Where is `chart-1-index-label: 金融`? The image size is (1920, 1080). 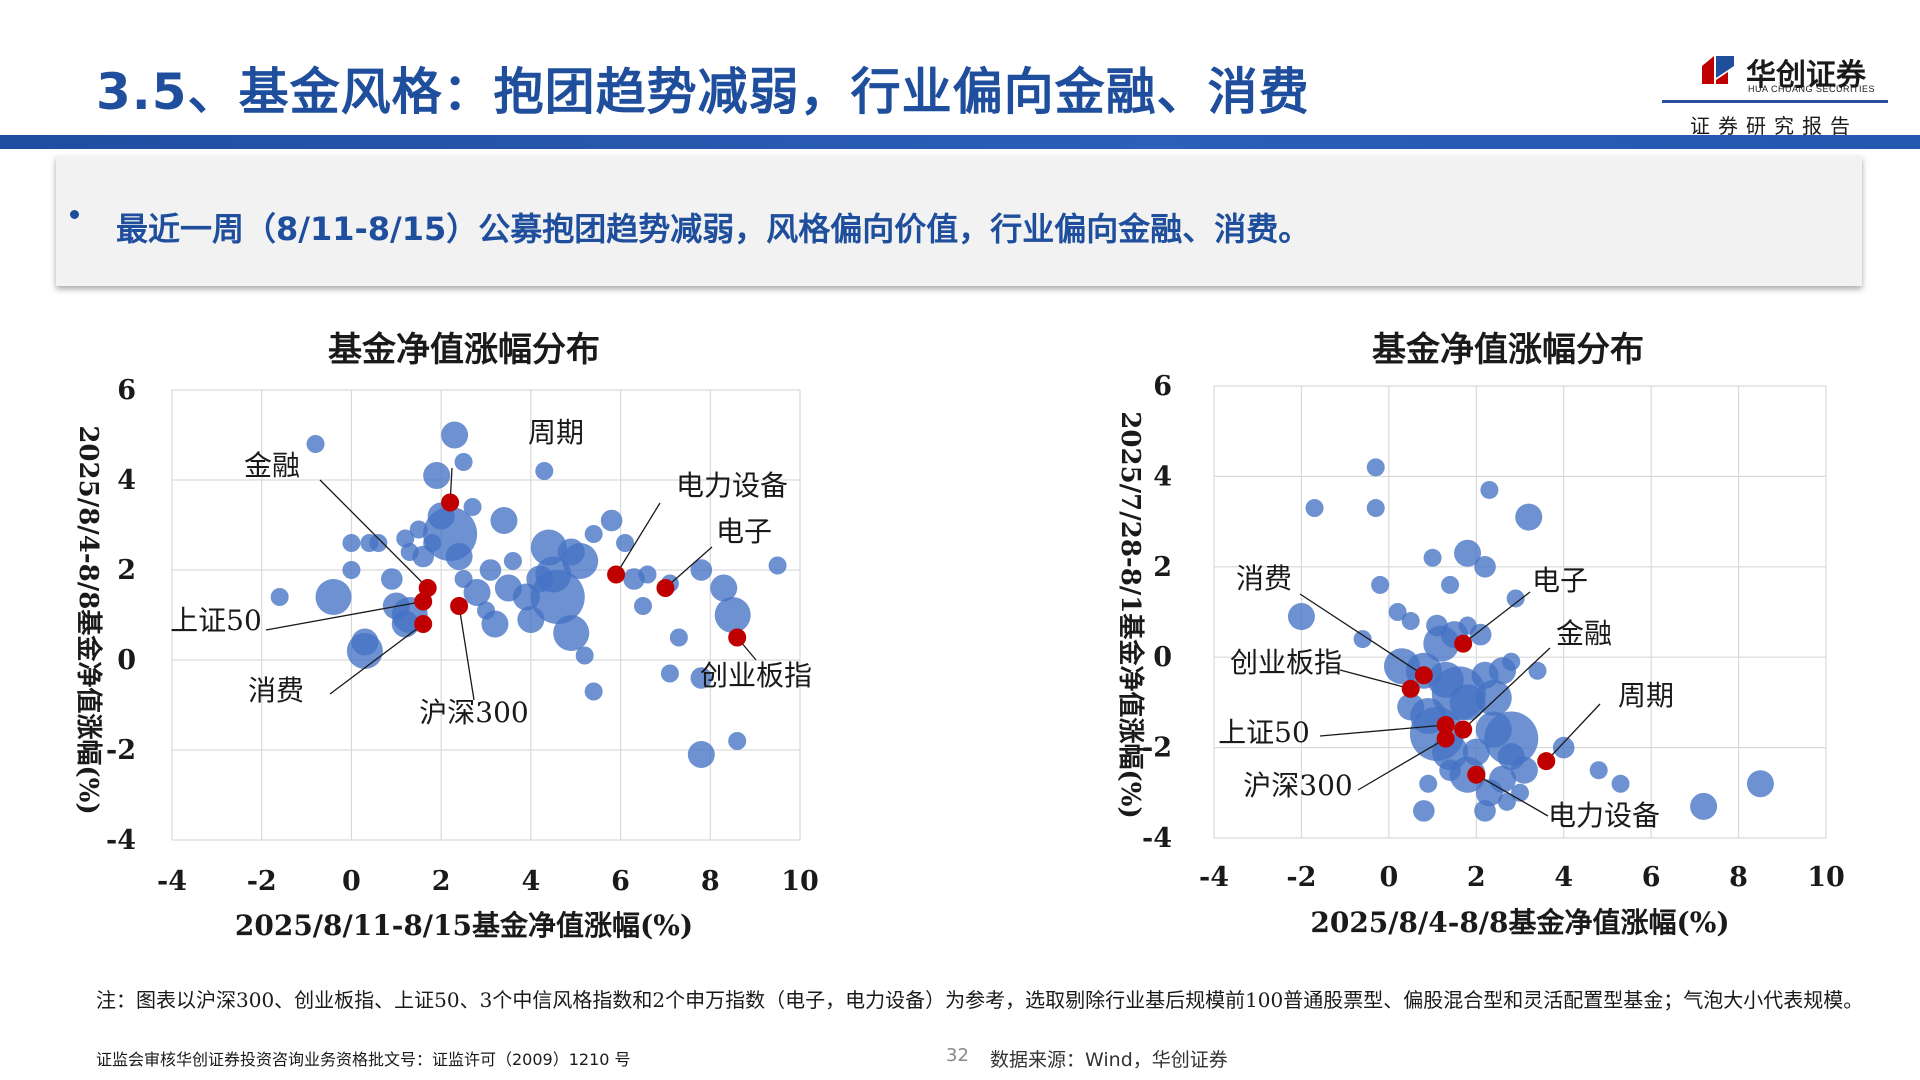
chart-1-index-label: 金融 is located at coordinates (272, 465).